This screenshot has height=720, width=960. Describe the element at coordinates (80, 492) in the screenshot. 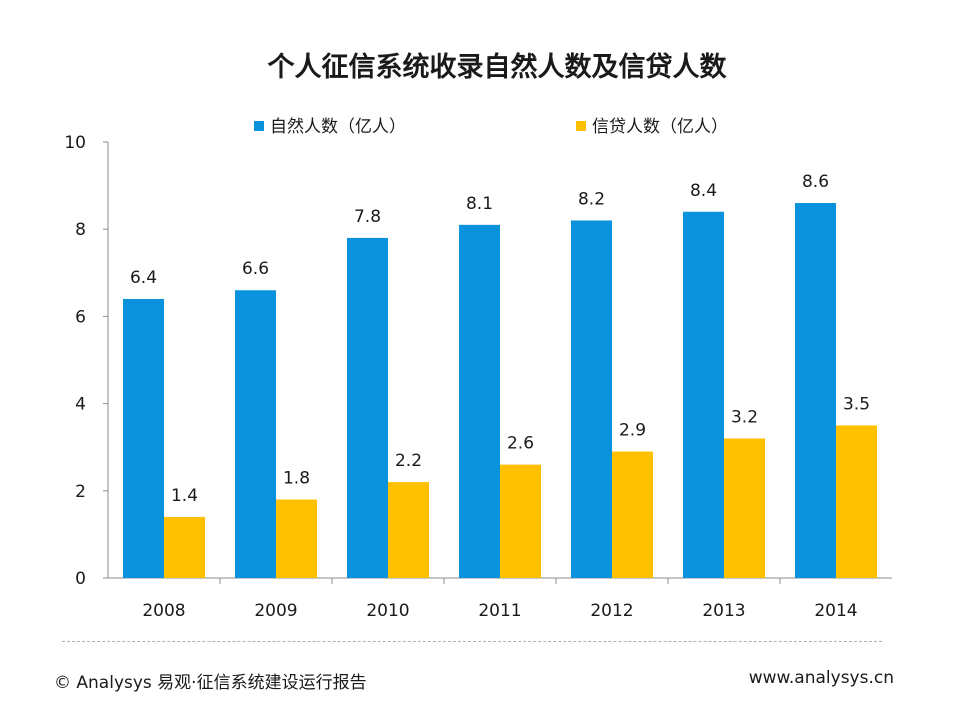

I see `y-tick-label: 2` at that location.